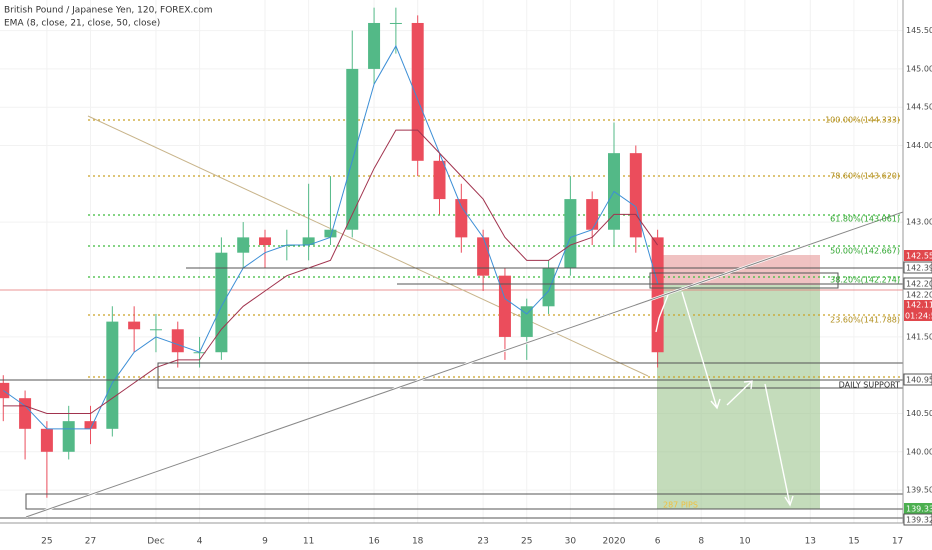  What do you see at coordinates (265, 542) in the screenshot?
I see `x-tick-label: 9` at bounding box center [265, 542].